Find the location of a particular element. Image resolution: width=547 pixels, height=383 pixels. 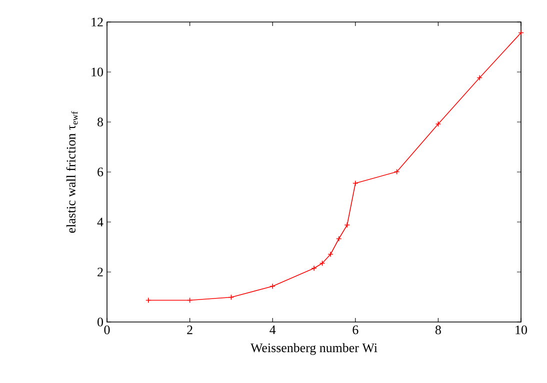

y-axis-title: elastic wall friction τ$_{ewf}$ is located at coordinates (72, 172).